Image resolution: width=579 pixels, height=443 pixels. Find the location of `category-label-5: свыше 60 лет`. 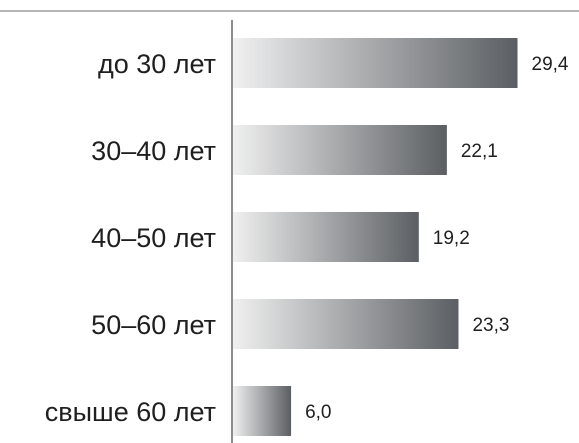

category-label-5: свыше 60 лет is located at coordinates (130, 412).